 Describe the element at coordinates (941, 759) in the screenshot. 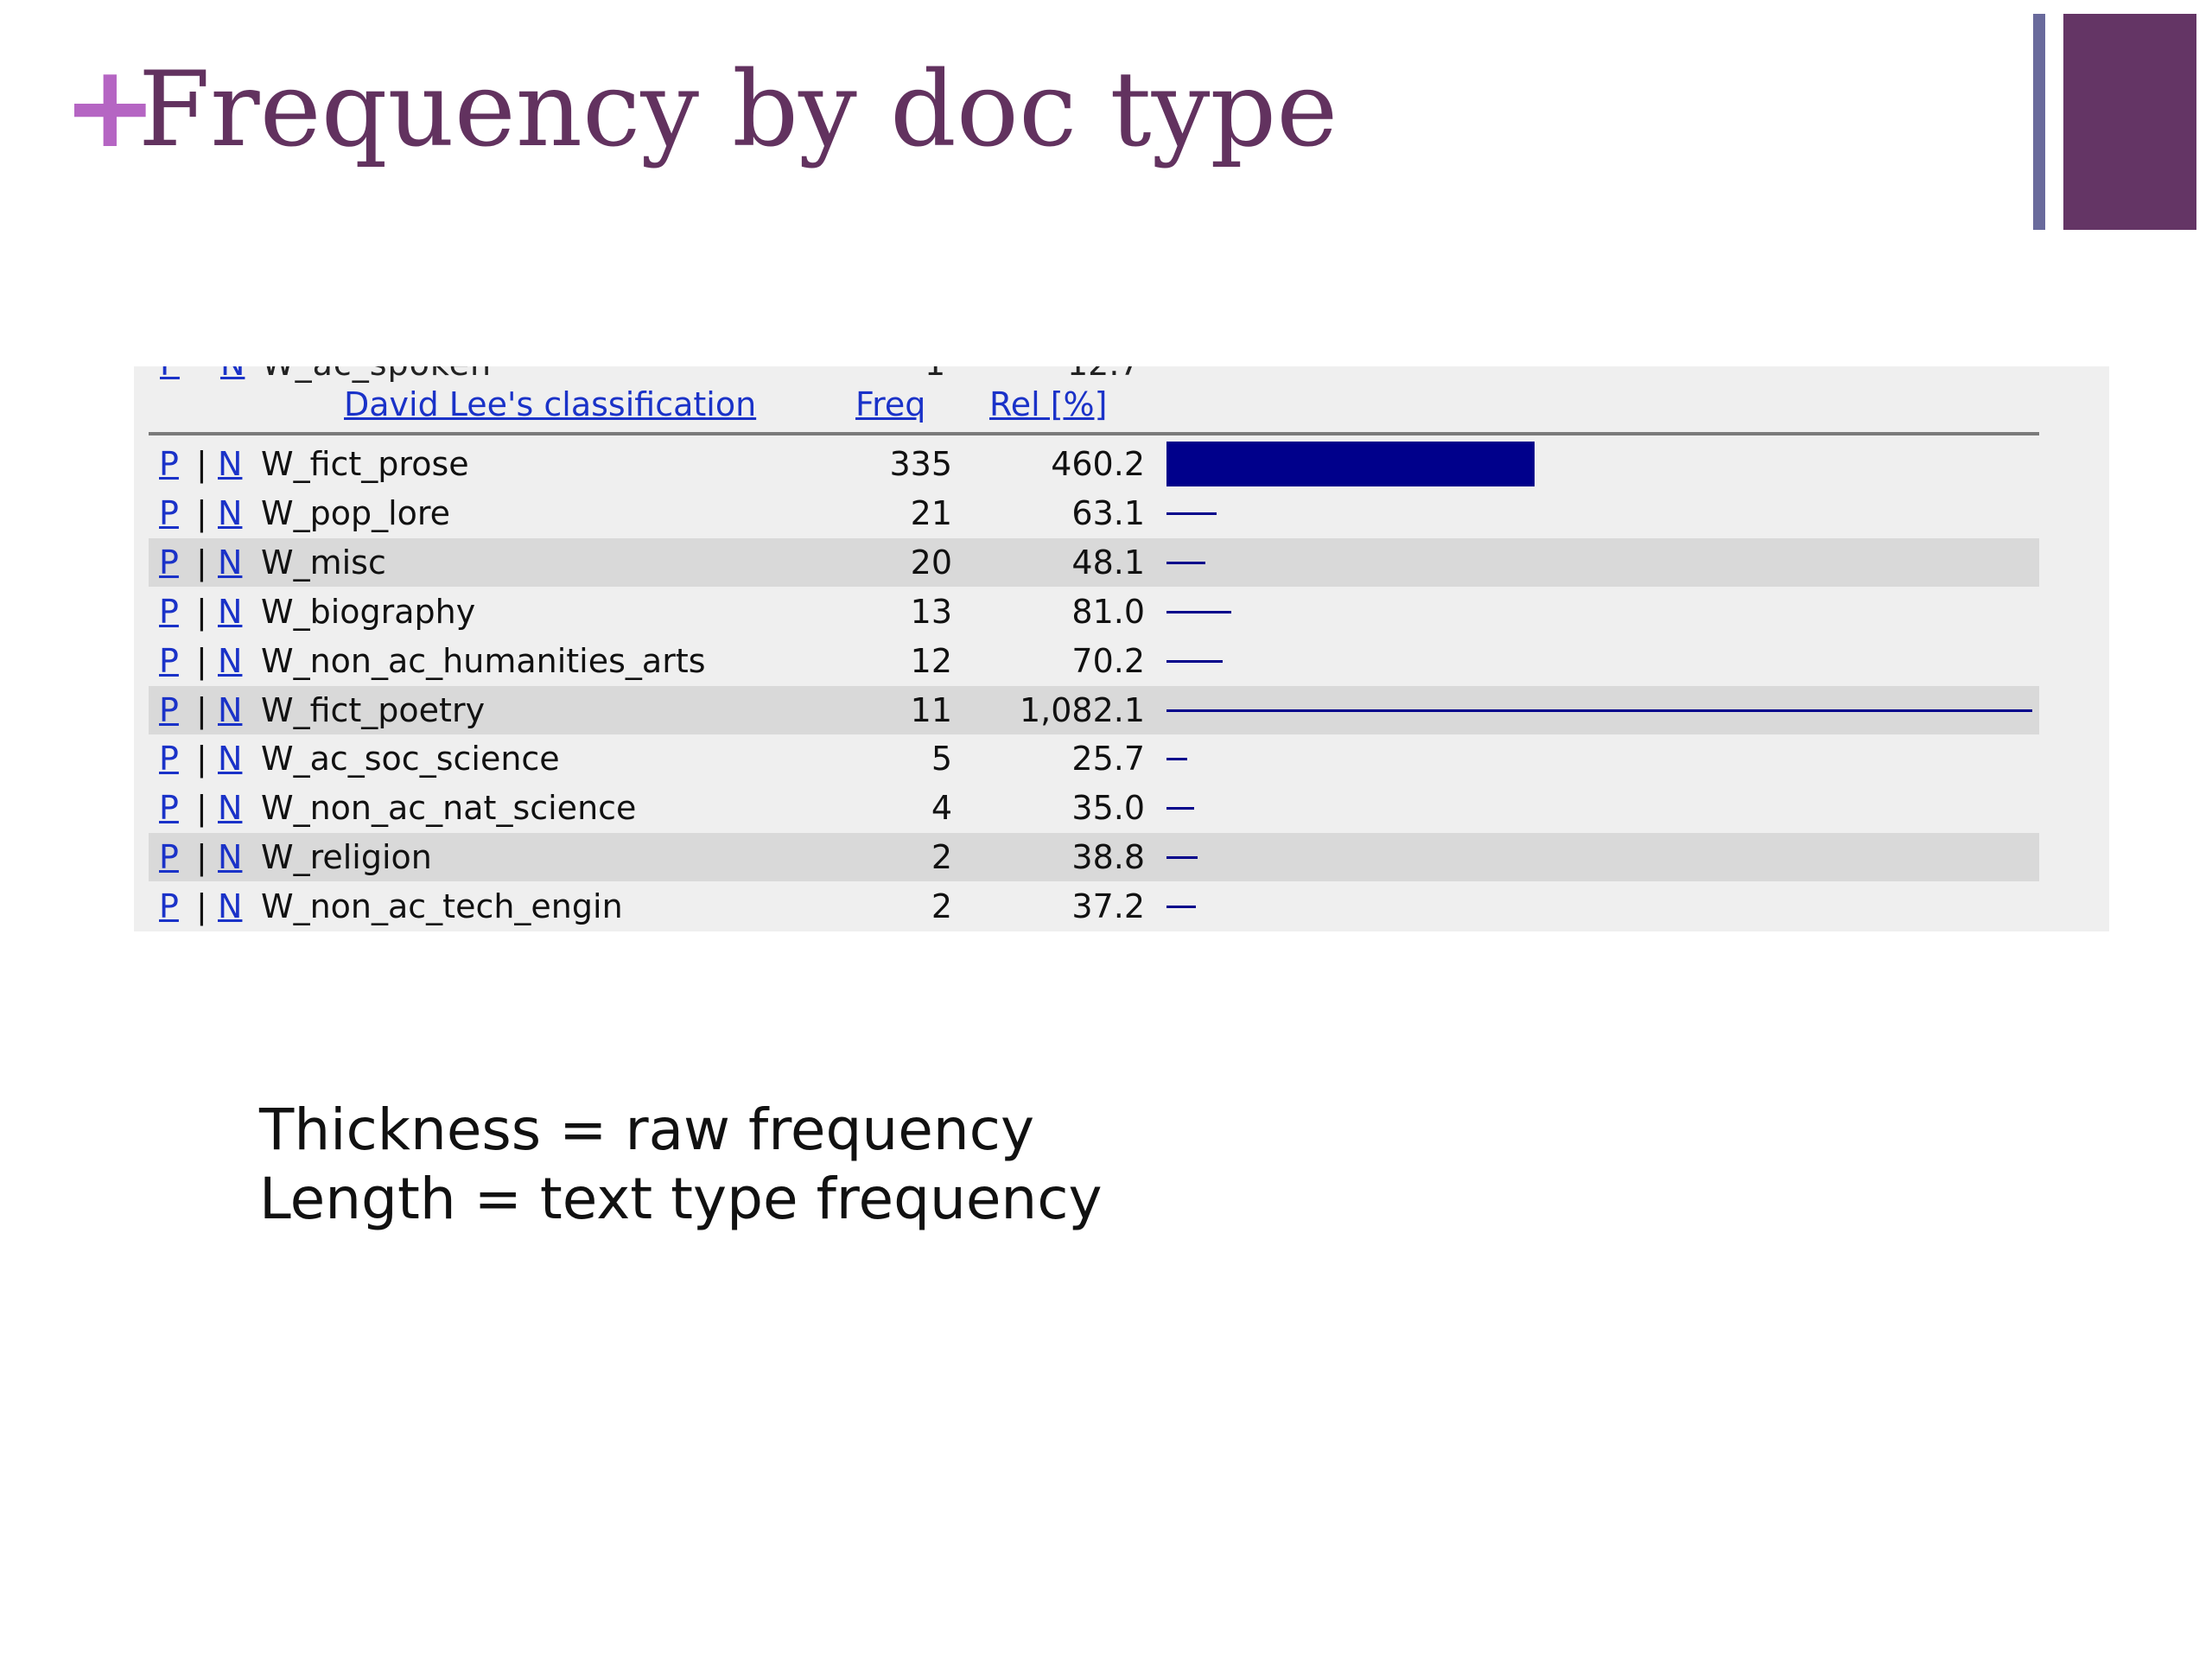

I see `row-freq: 5` at that location.